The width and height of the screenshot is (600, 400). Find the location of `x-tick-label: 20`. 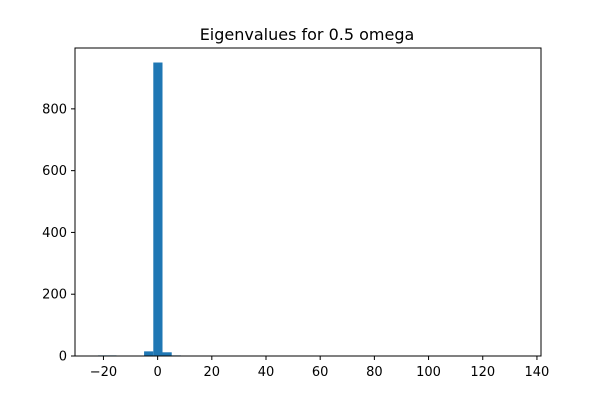

x-tick-label: 20 is located at coordinates (212, 372).